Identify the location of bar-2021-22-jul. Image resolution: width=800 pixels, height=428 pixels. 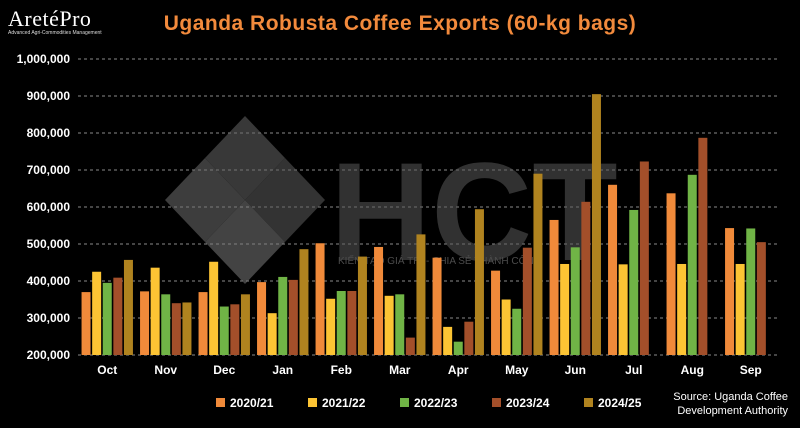
(623, 309).